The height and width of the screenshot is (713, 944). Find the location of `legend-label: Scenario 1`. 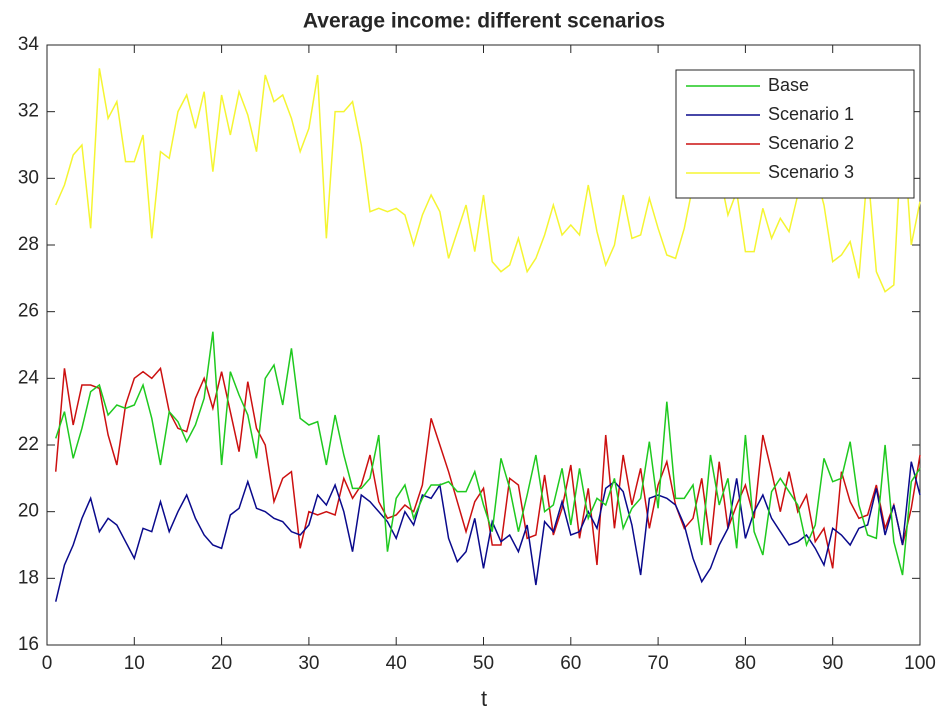

legend-label: Scenario 1 is located at coordinates (811, 114).